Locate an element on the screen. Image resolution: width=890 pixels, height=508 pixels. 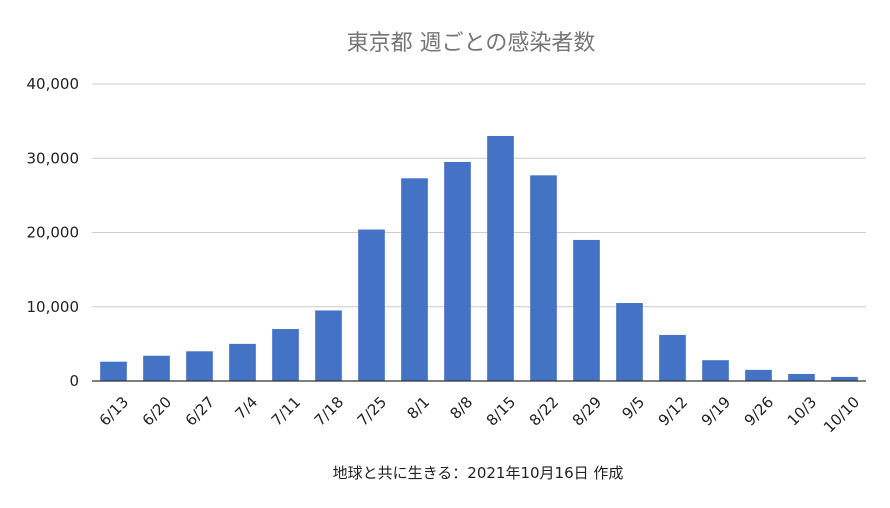
x-tick-label: 7/18 is located at coordinates (329, 411).